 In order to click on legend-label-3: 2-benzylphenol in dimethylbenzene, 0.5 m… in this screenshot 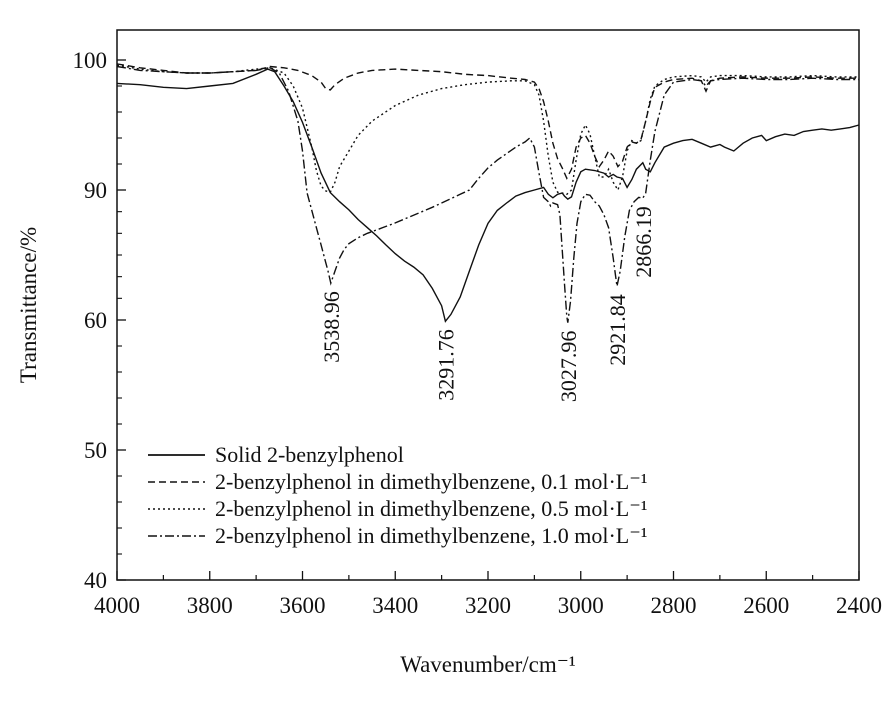, I will do `click(431, 508)`.